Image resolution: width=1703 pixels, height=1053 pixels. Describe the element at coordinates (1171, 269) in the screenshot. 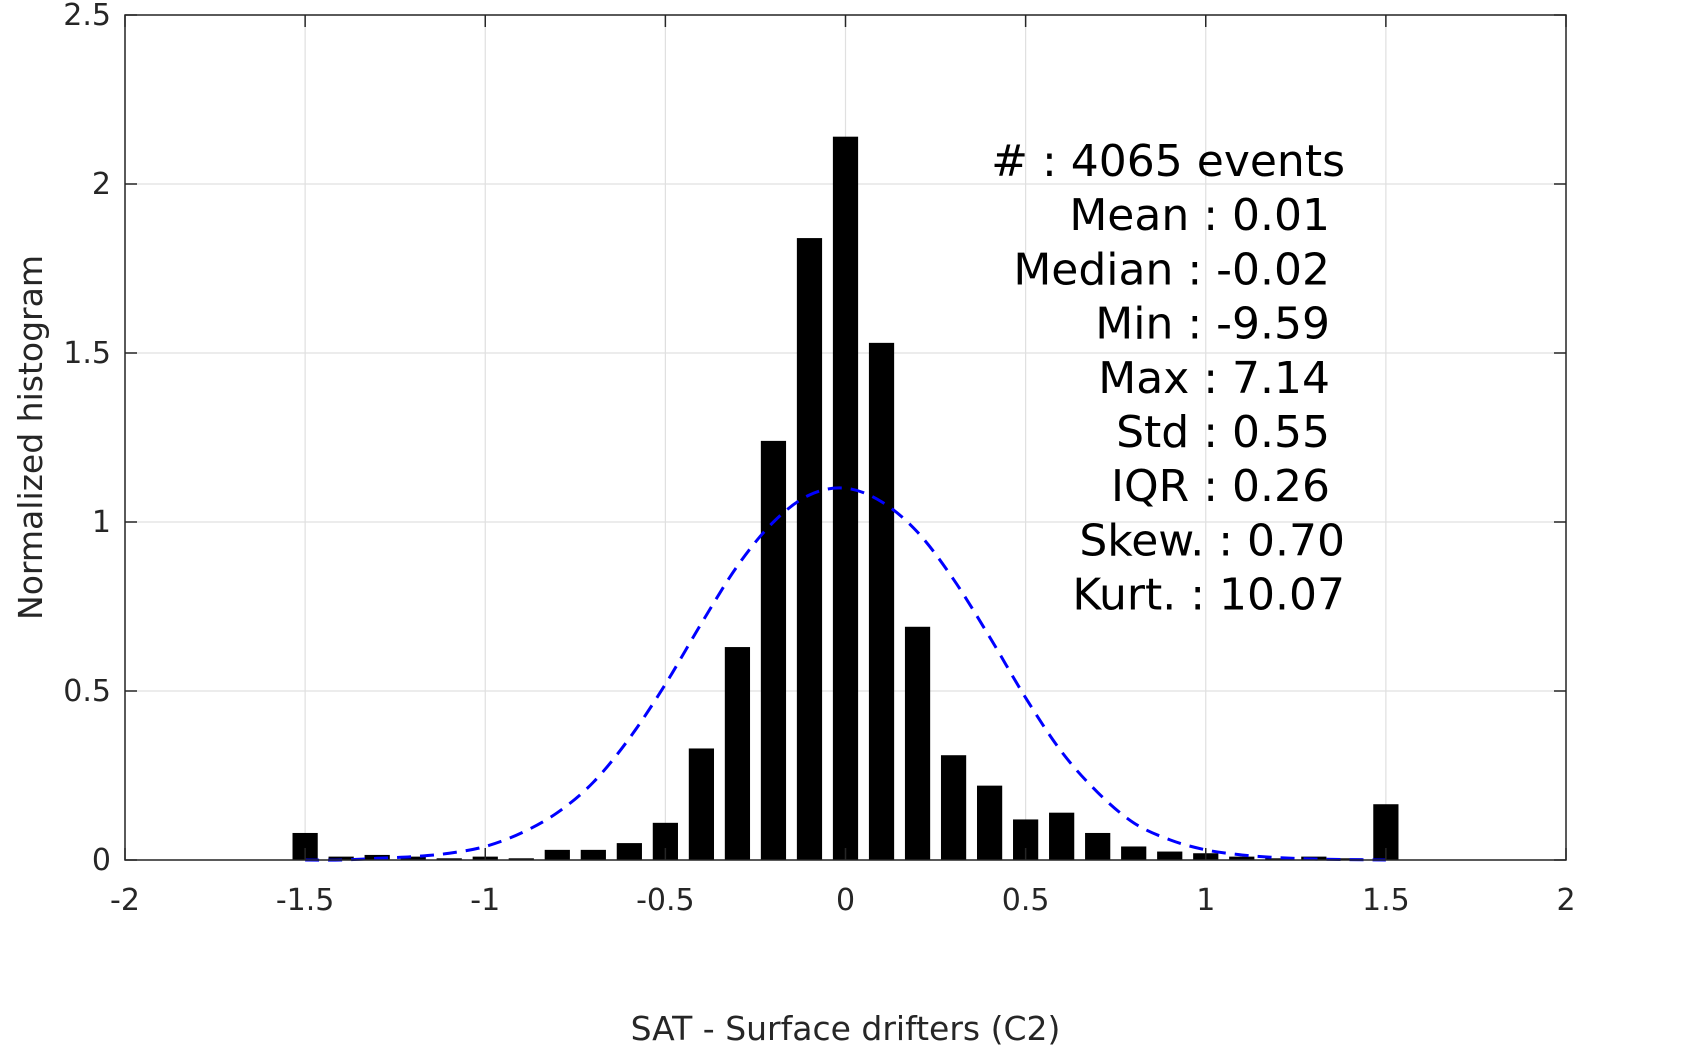

I see `stats-line-median: Median : -0.02` at that location.